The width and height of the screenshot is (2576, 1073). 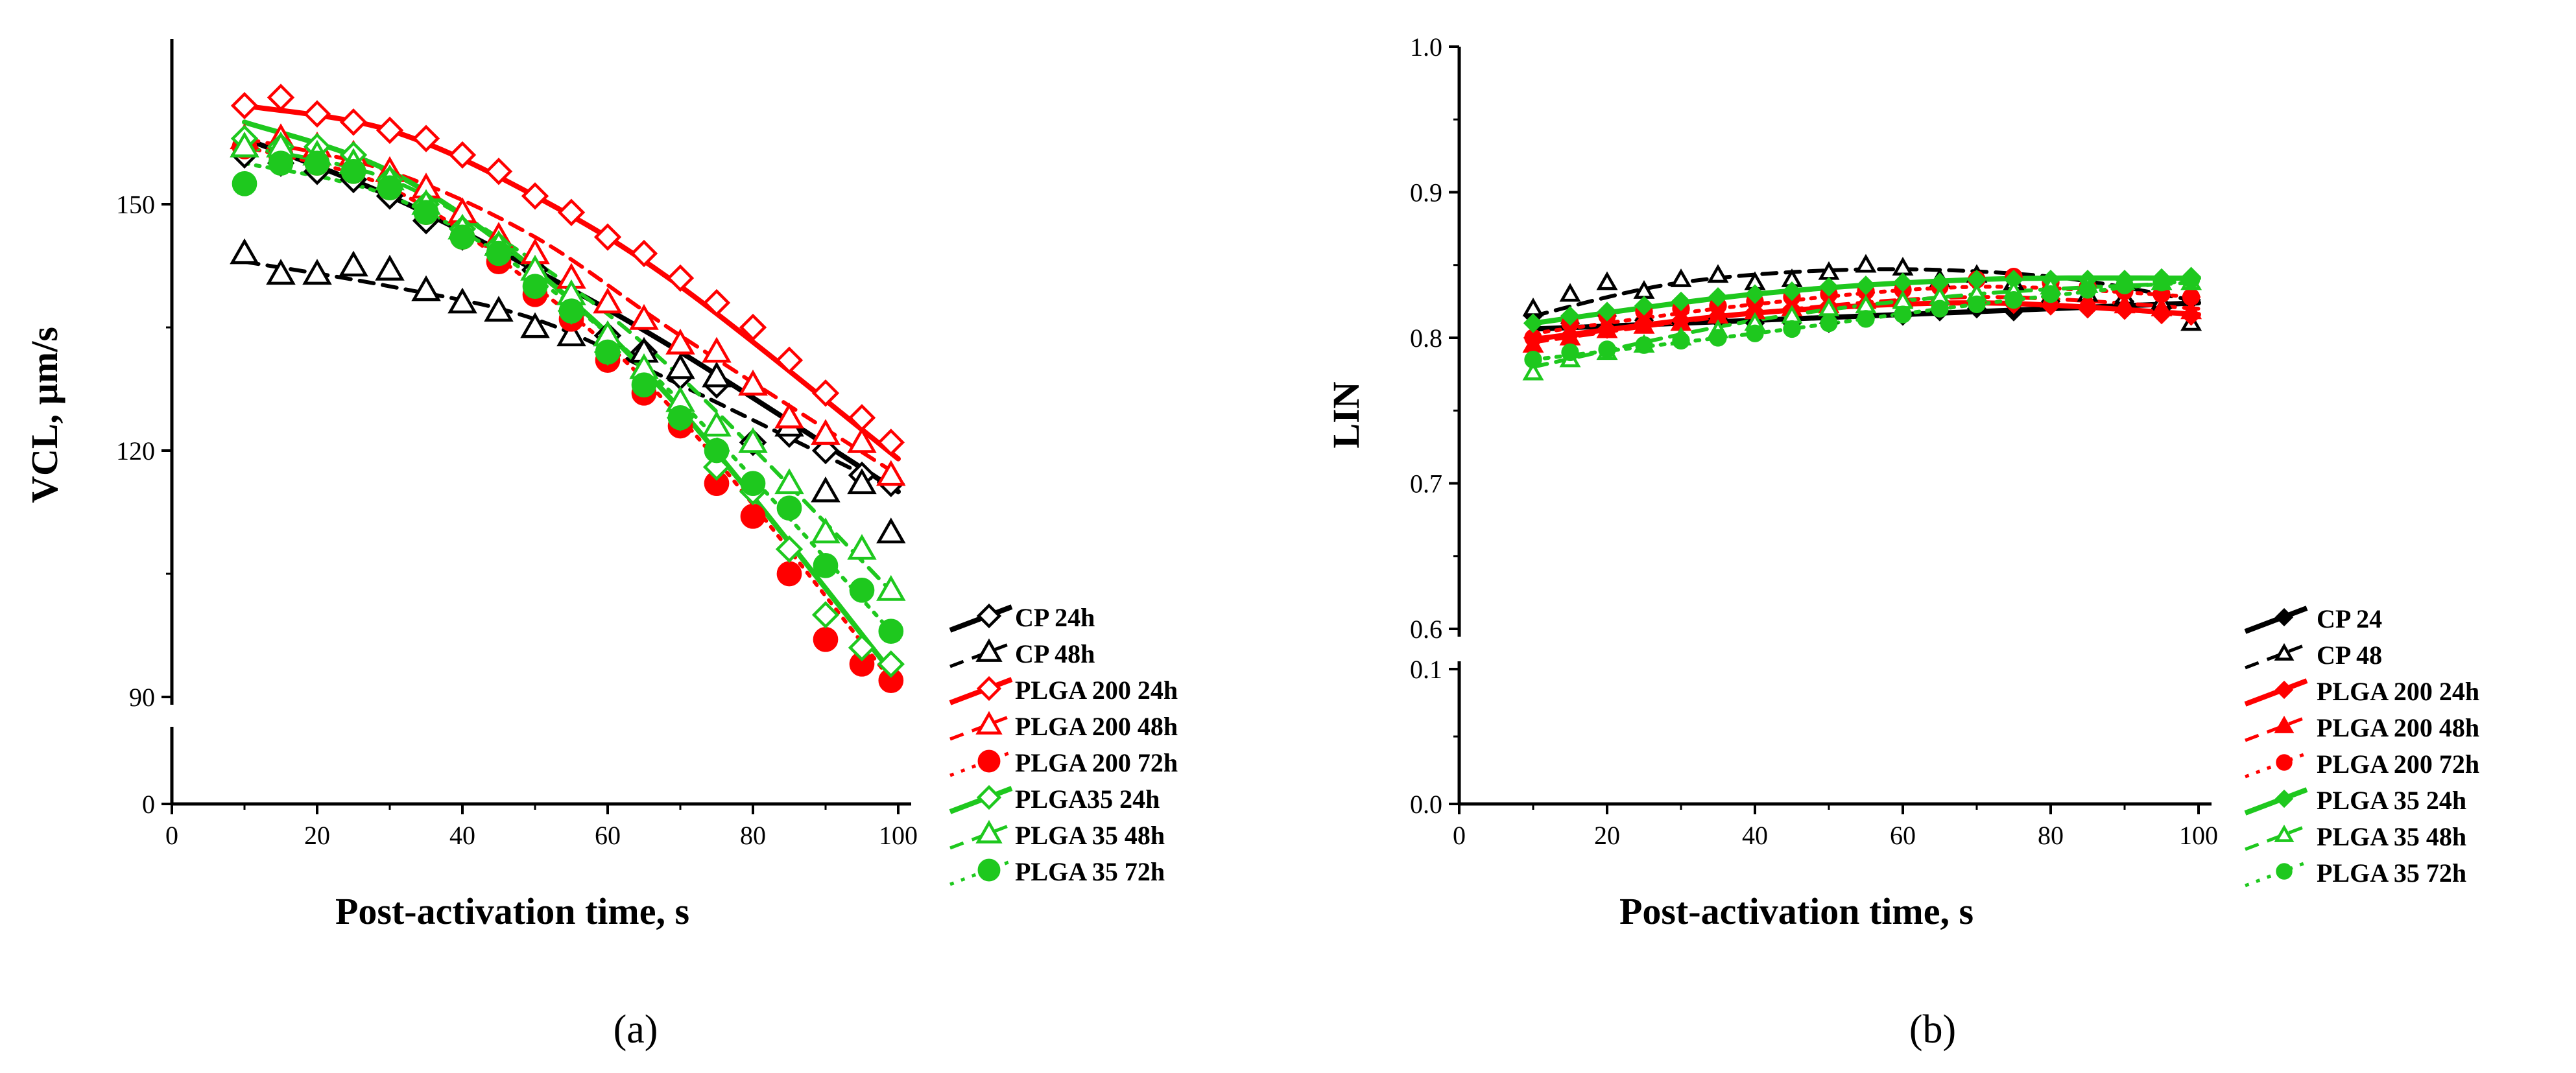 I want to click on x-tick-label: 80, so click(x=753, y=835).